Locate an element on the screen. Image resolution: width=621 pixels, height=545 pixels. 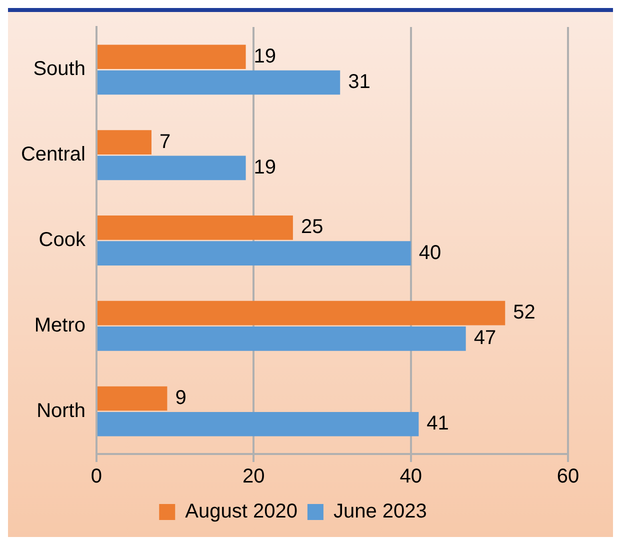
data-label: 31 is located at coordinates (359, 82).